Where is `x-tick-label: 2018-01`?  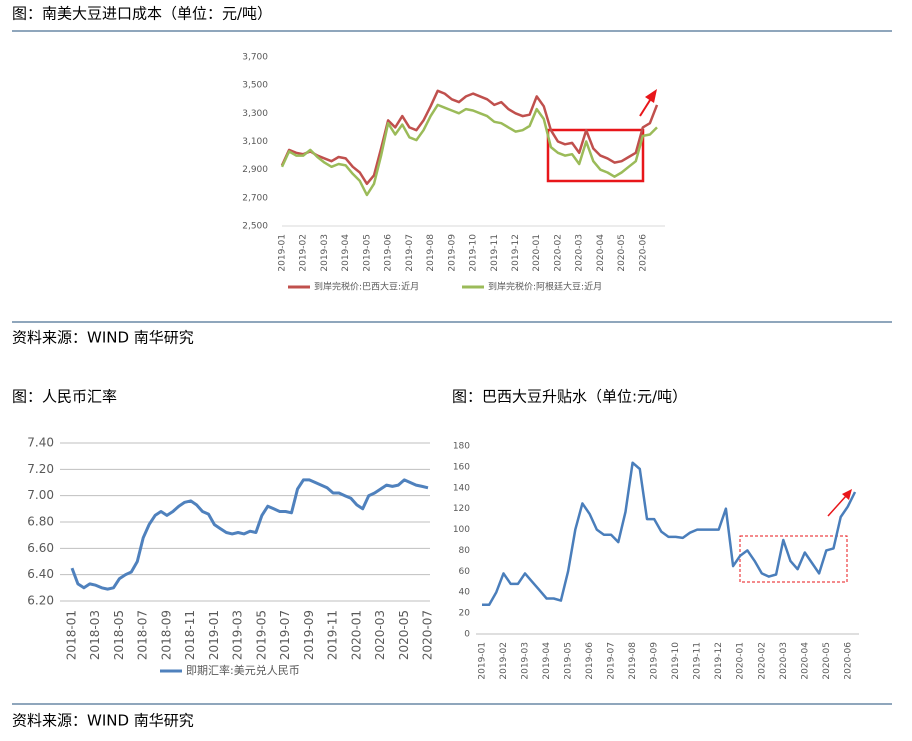 x-tick-label: 2018-01 is located at coordinates (72, 635).